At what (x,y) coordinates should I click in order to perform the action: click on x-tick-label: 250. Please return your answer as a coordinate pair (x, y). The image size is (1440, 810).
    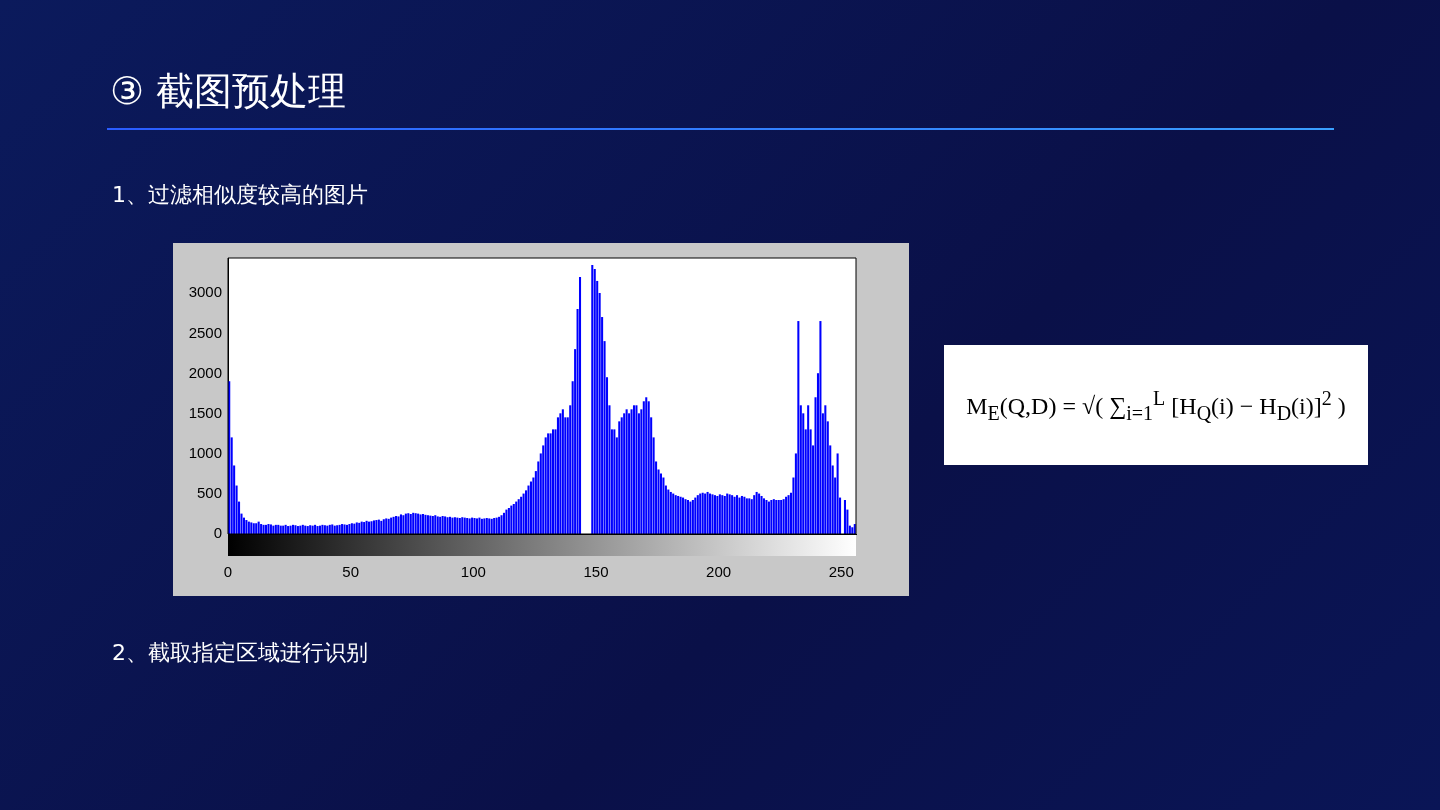
    Looking at the image, I should click on (841, 572).